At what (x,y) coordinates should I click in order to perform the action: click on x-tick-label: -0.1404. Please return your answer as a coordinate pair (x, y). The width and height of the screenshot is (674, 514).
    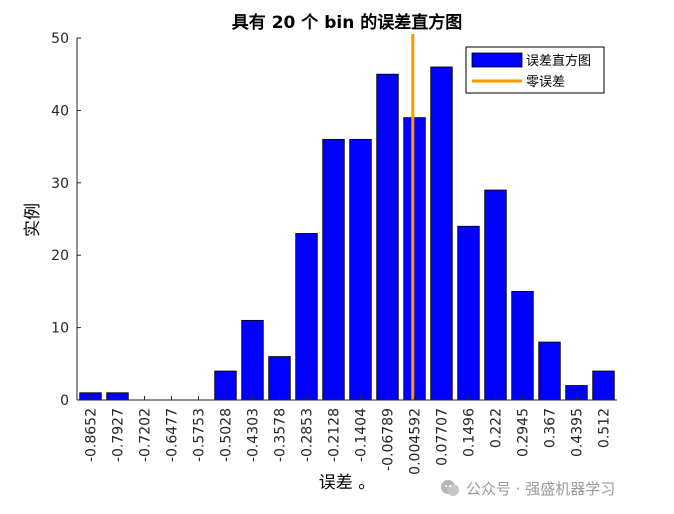
    Looking at the image, I should click on (362, 435).